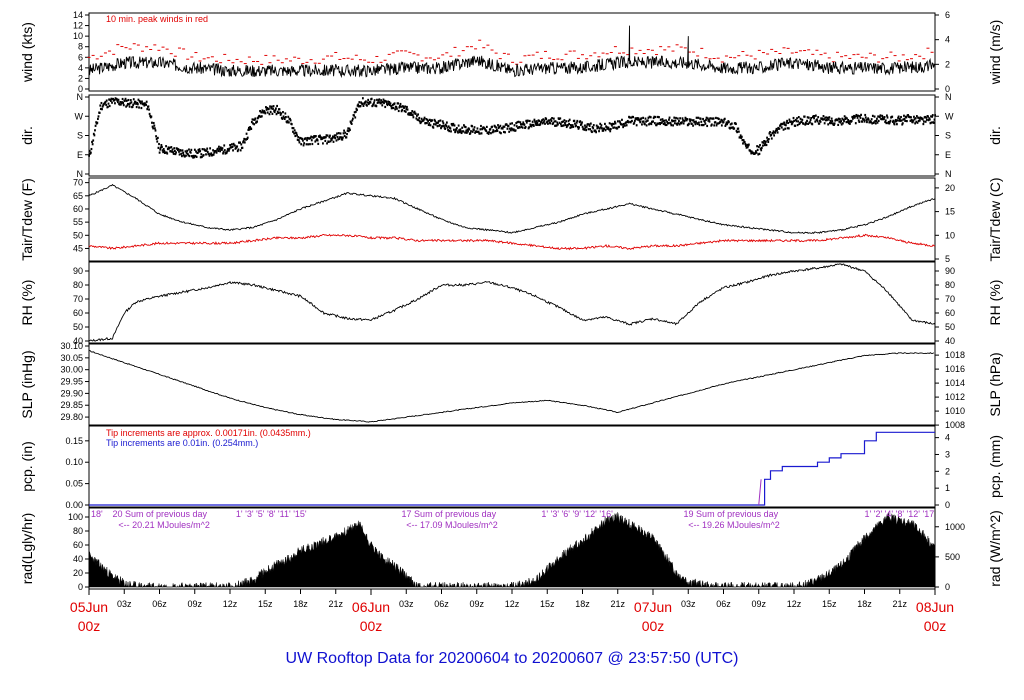  What do you see at coordinates (731, 514) in the screenshot?
I see `rad-sum-label: 19 Sum of previous day` at bounding box center [731, 514].